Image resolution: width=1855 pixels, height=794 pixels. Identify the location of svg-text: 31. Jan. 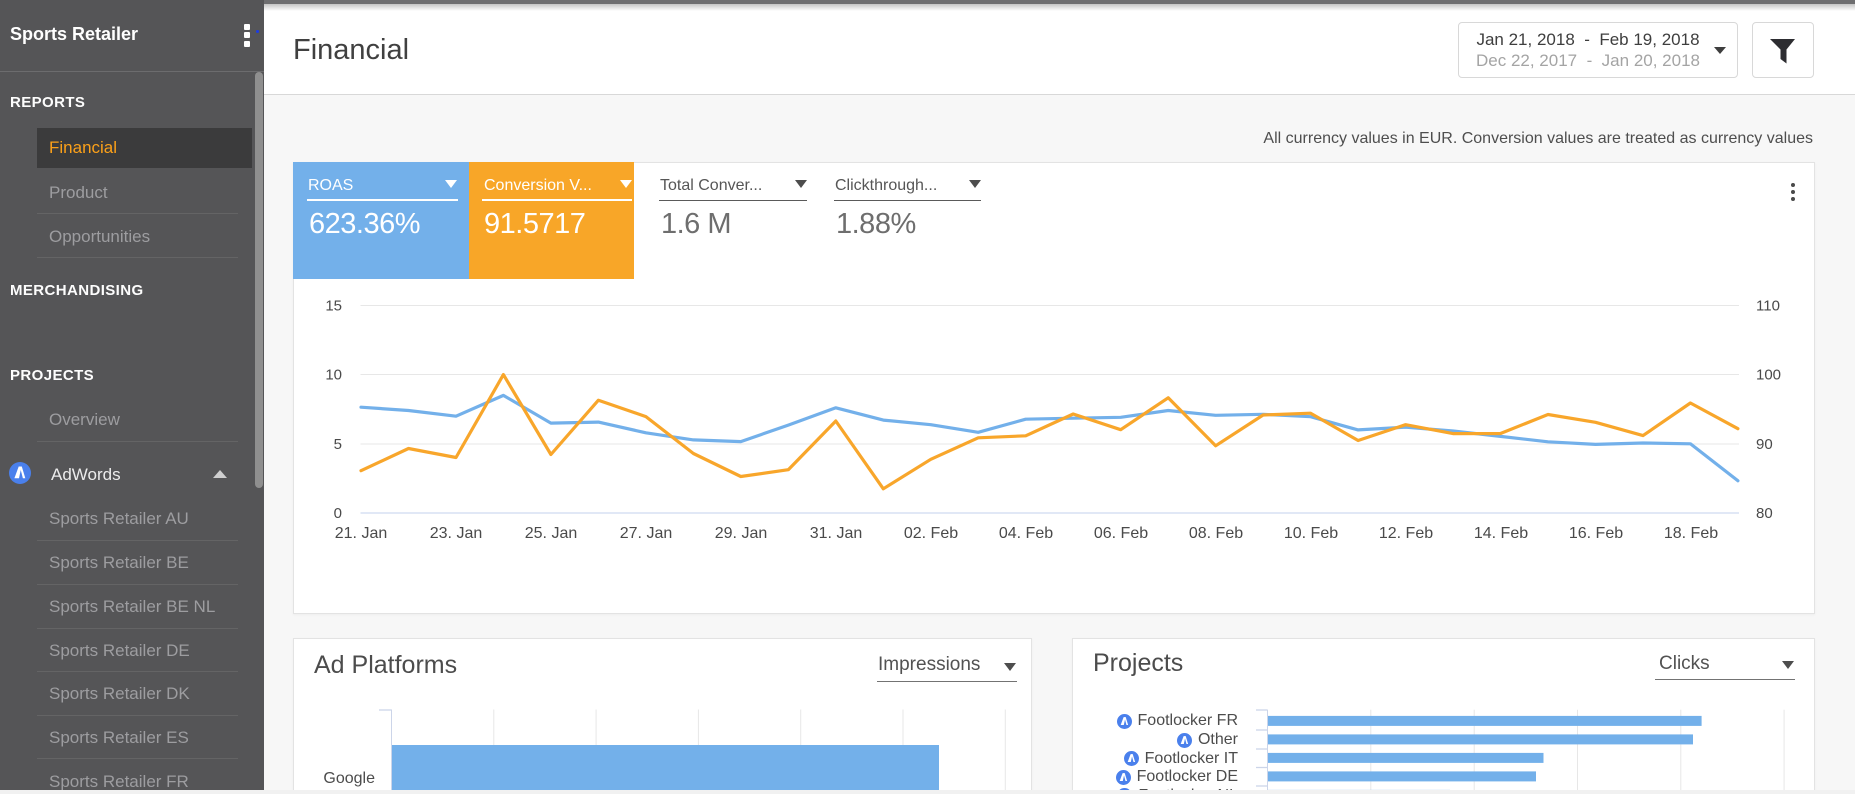
(836, 533).